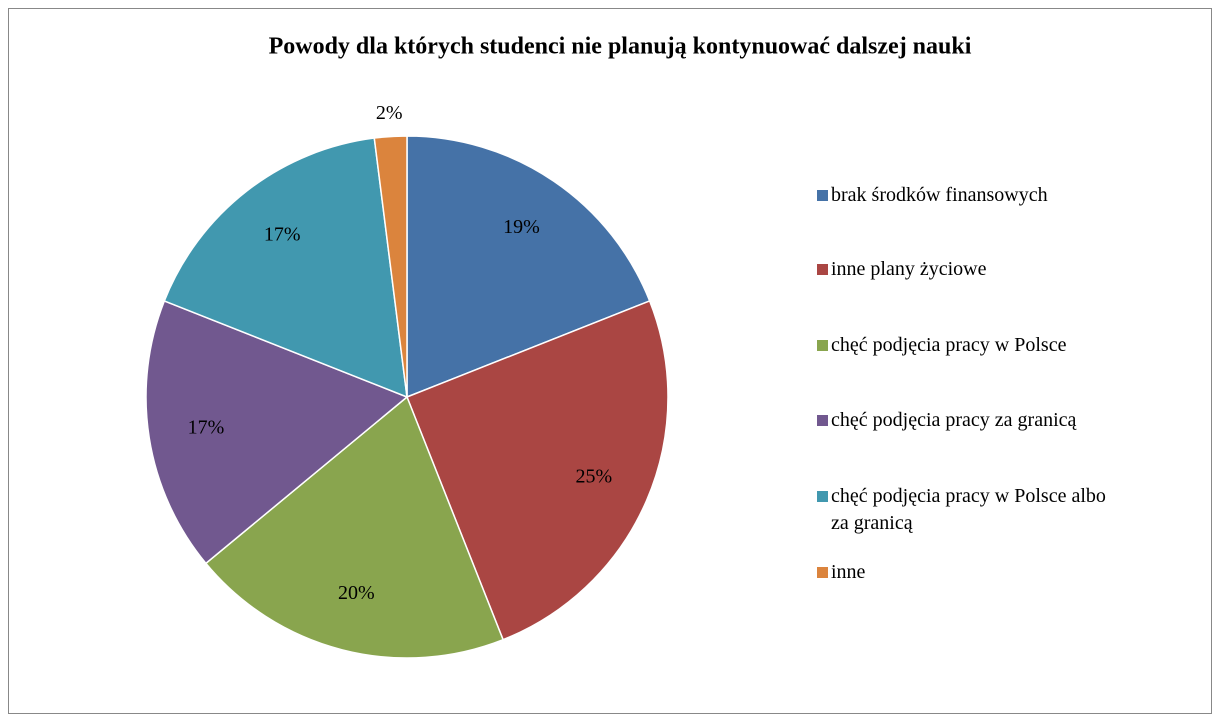 This screenshot has width=1222, height=724. What do you see at coordinates (962, 572) in the screenshot?
I see `legend-item: inne` at bounding box center [962, 572].